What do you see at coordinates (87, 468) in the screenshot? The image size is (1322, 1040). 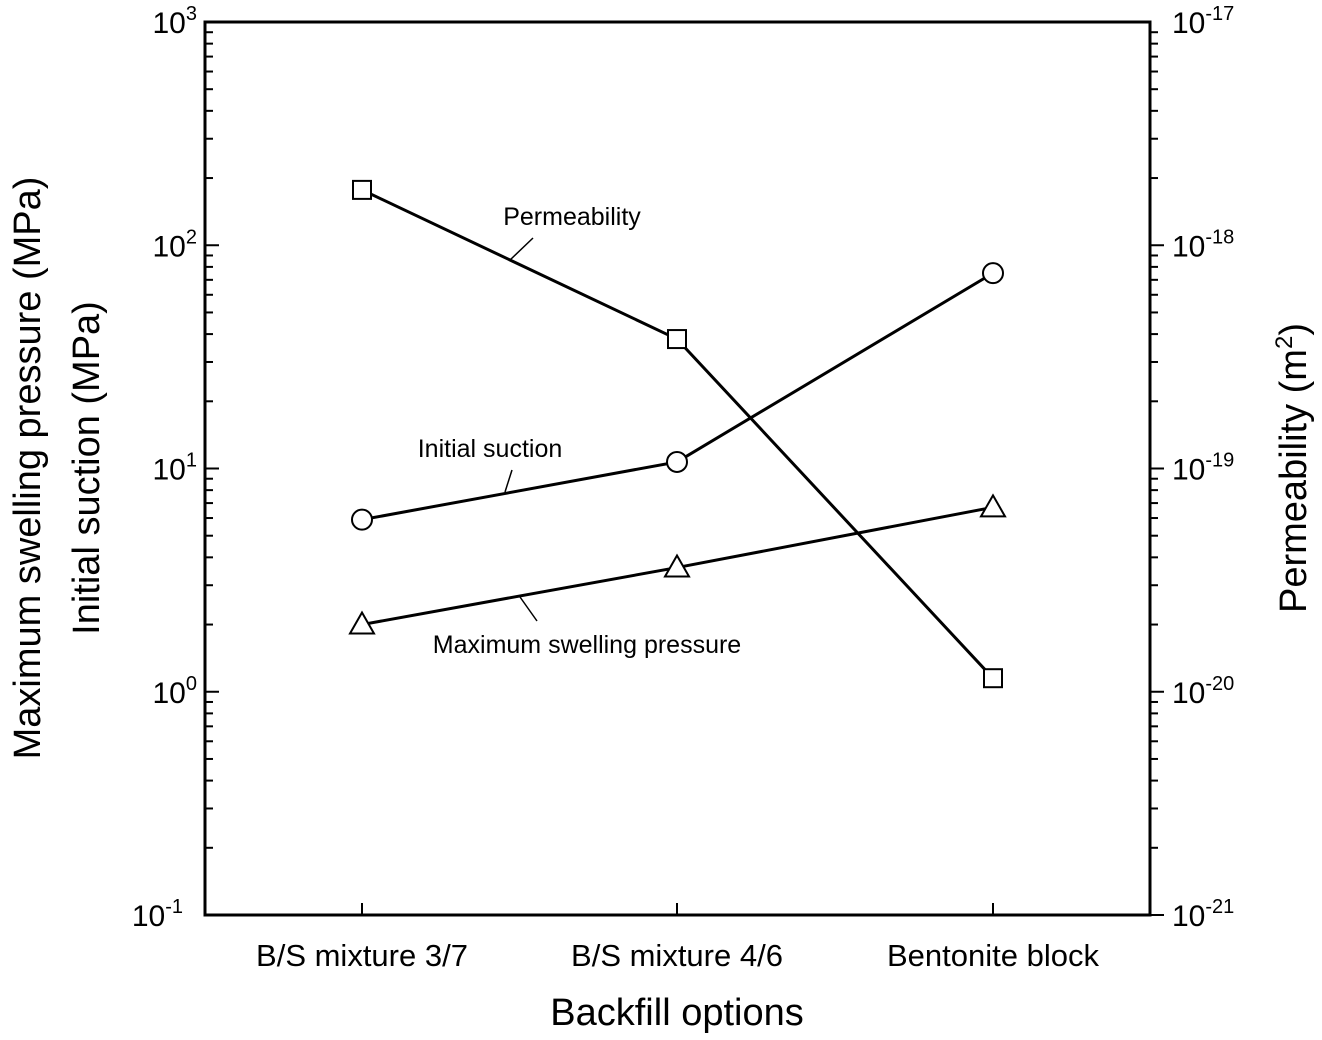 I see `left-axis-label-suction: Initial suction (MPa)` at bounding box center [87, 468].